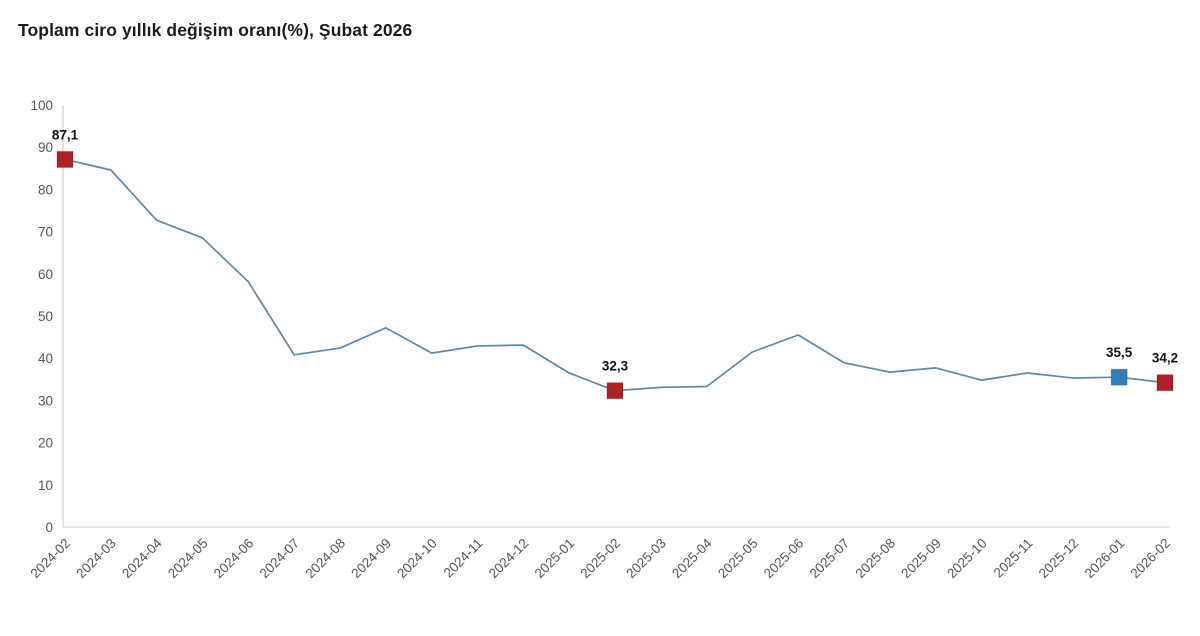 The image size is (1200, 636). Describe the element at coordinates (921, 559) in the screenshot. I see `x-axis-label: 2025-09` at that location.